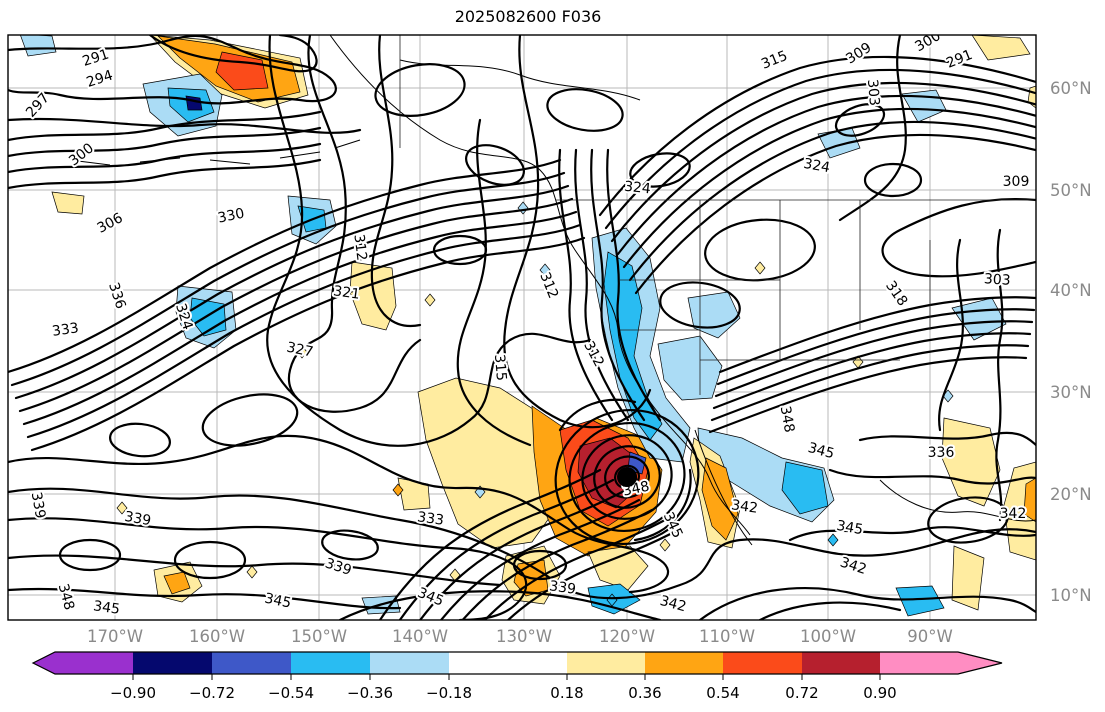 The width and height of the screenshot is (1105, 712). Describe the element at coordinates (420, 636) in the screenshot. I see `x-tick-label: 140°W` at that location.